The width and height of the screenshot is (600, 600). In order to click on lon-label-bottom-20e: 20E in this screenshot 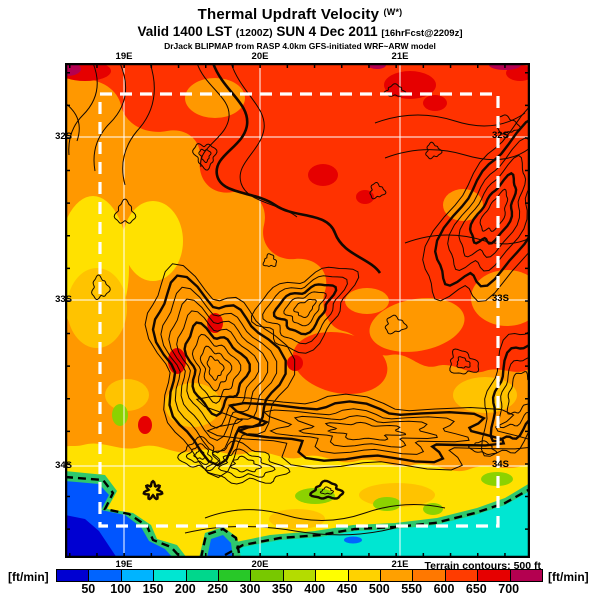, I will do `click(260, 564)`.